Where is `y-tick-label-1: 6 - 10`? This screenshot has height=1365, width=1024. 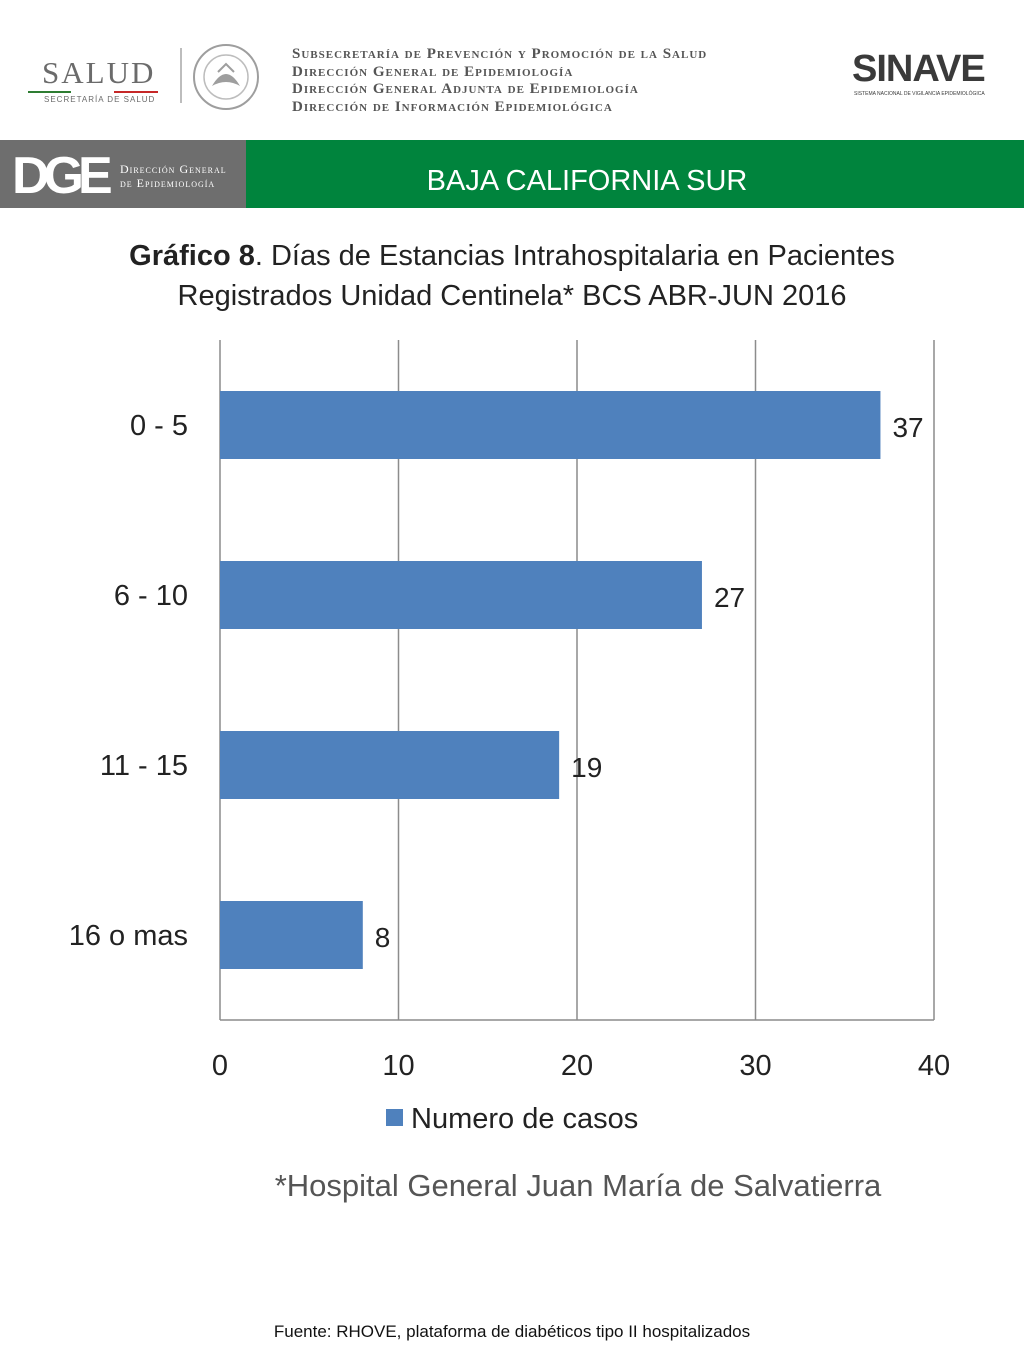
y-tick-label-1: 6 - 10 is located at coordinates (151, 596).